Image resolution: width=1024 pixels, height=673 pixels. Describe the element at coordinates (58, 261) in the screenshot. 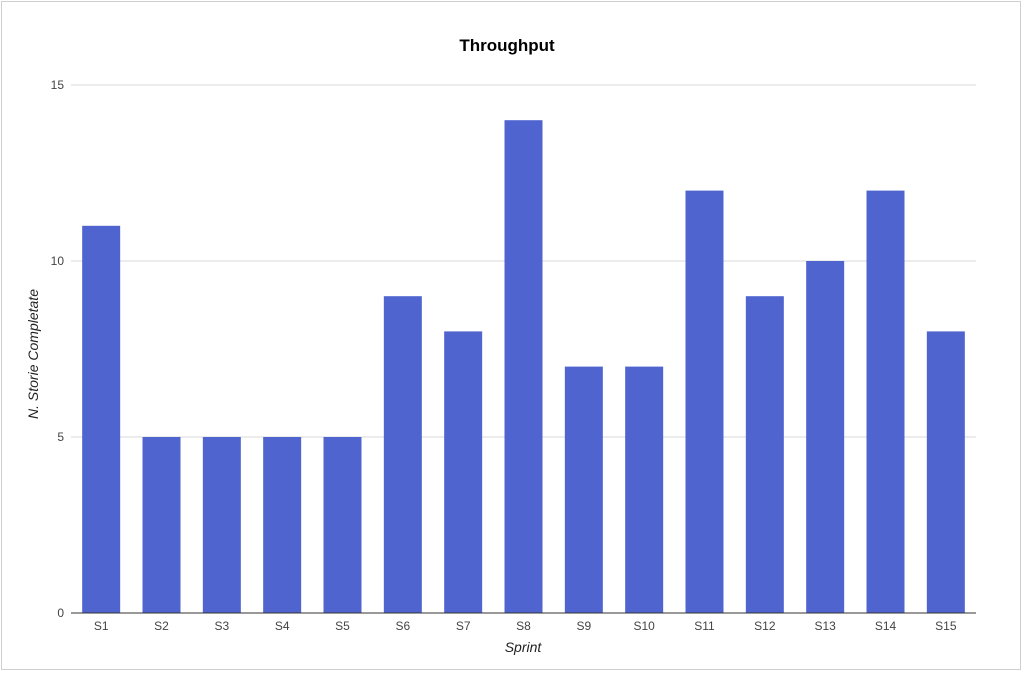

I see `y-tick-label: 10` at that location.